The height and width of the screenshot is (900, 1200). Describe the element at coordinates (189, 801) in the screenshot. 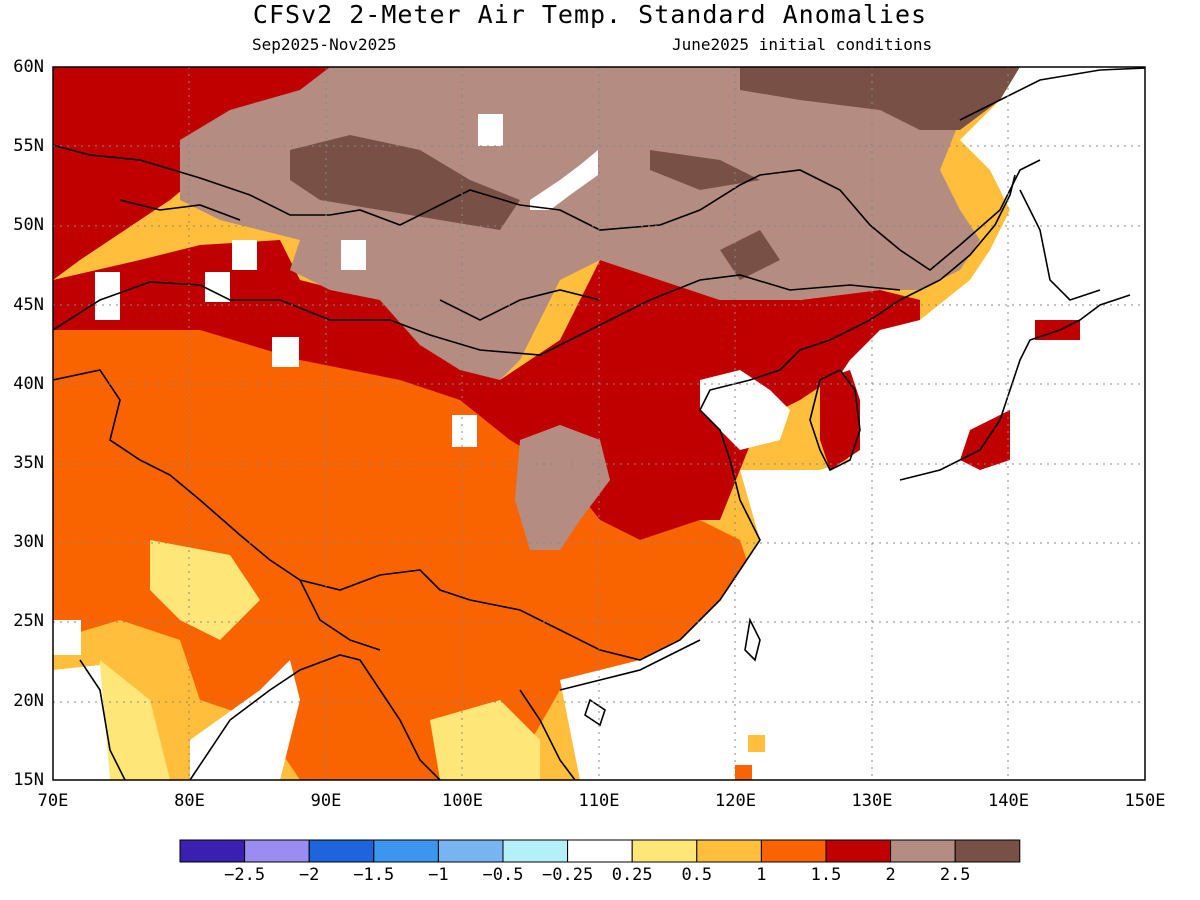

I see `longitude-label: 80E` at that location.